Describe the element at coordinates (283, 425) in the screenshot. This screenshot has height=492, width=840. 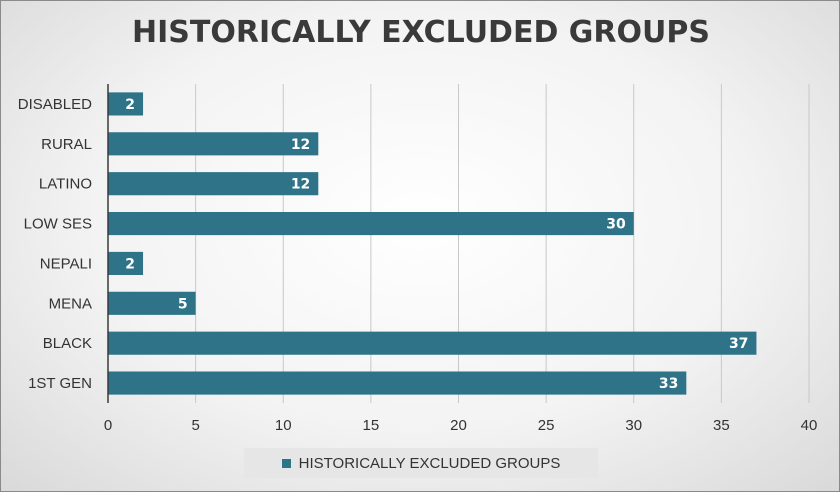
I see `x-tick-label: 10` at that location.